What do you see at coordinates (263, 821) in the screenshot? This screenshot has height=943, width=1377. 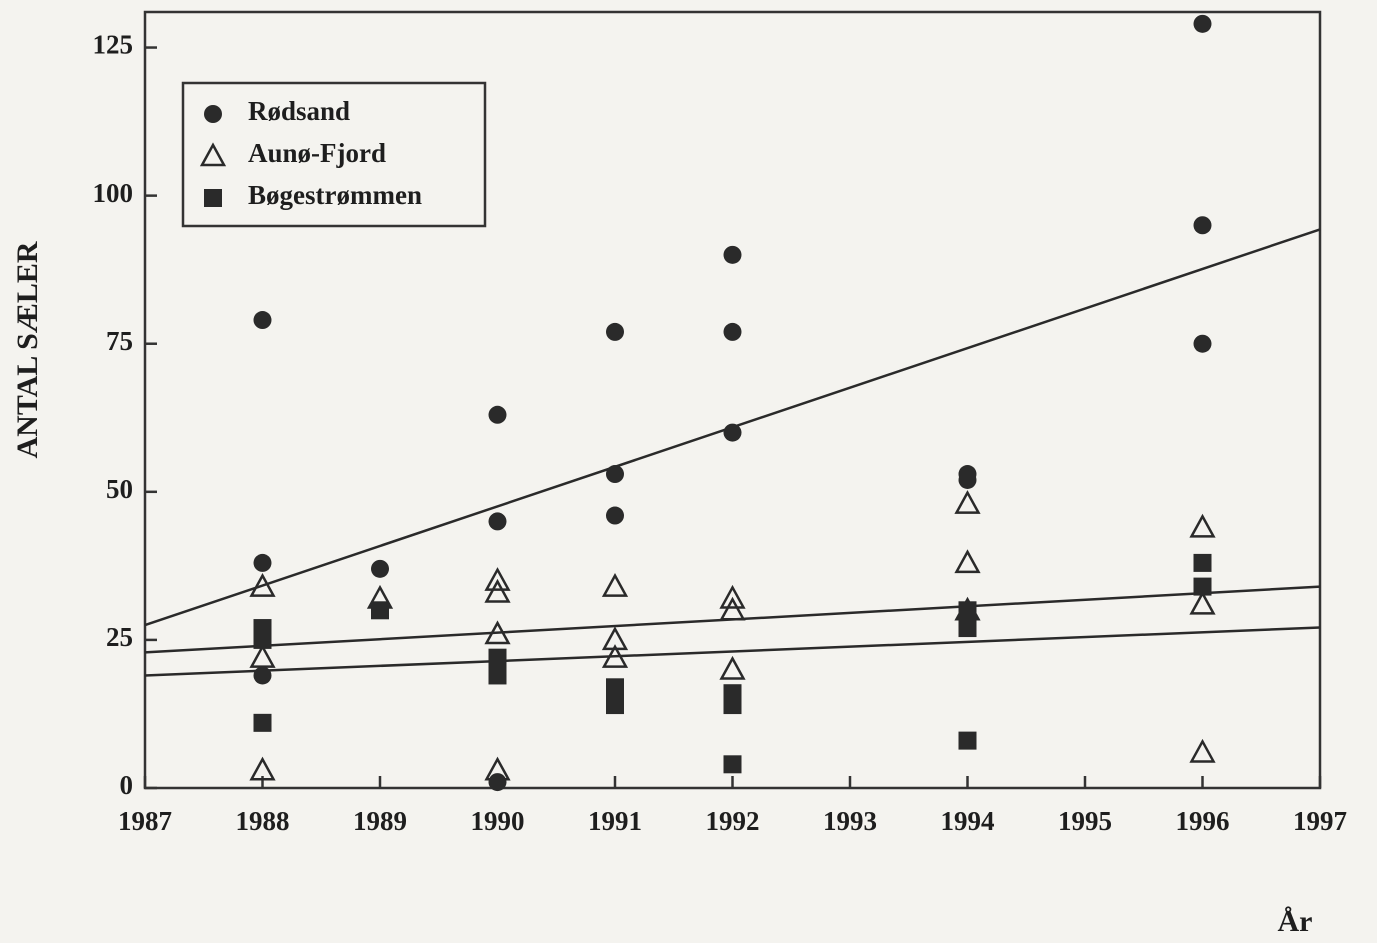 I see `x-tick-label: 1988` at bounding box center [263, 821].